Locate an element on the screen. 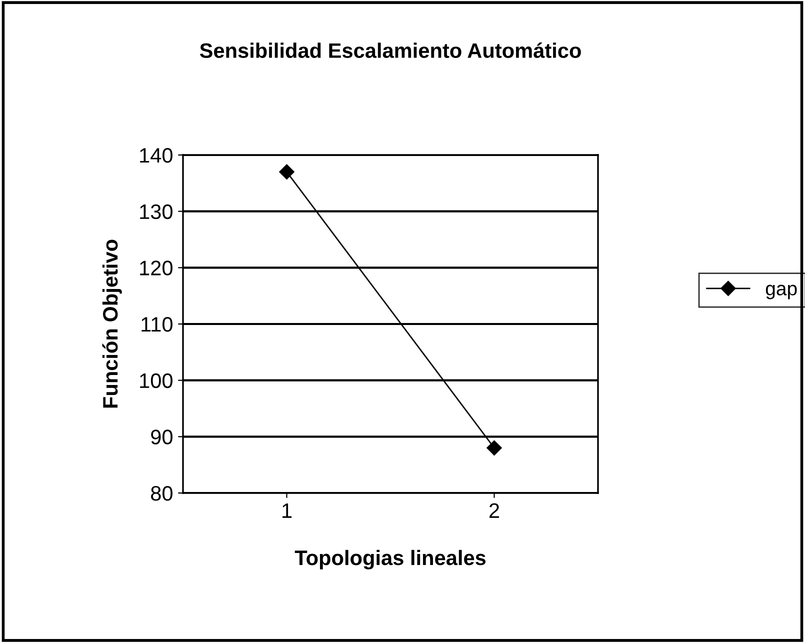 The height and width of the screenshot is (643, 805). x-axis-title: Topologias lineales is located at coordinates (390, 560).